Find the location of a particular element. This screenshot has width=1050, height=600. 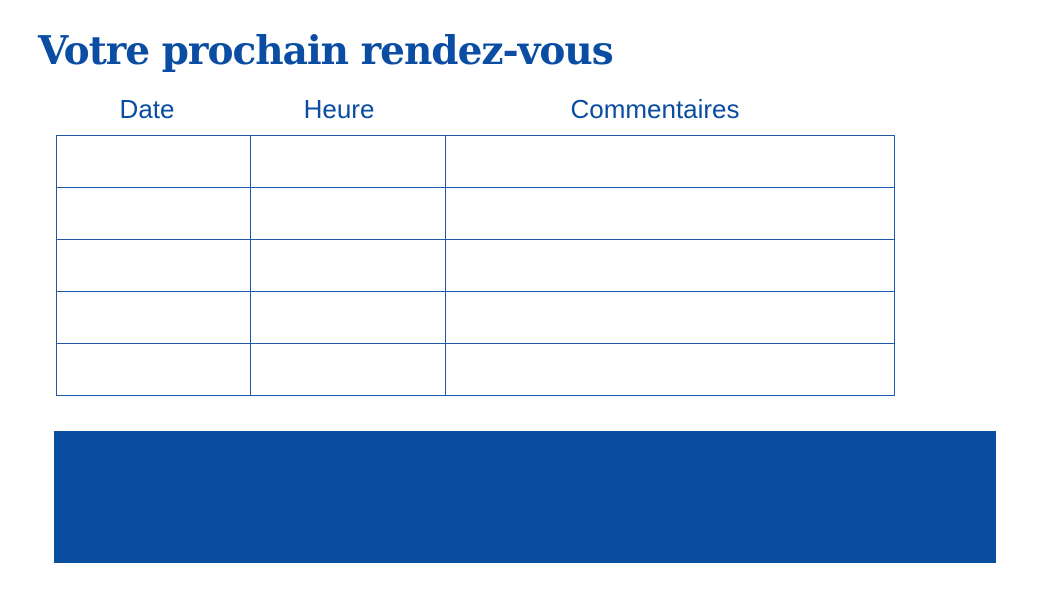

column-header-date: Date is located at coordinates (147, 109).